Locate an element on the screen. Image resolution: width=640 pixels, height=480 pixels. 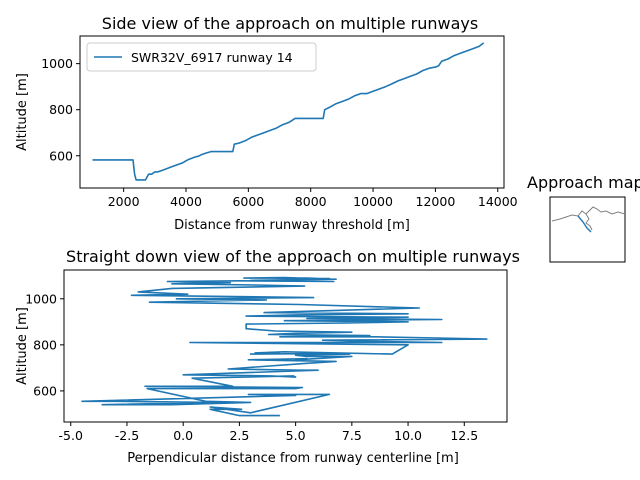
x-tick-label: -2.5 is located at coordinates (127, 435).